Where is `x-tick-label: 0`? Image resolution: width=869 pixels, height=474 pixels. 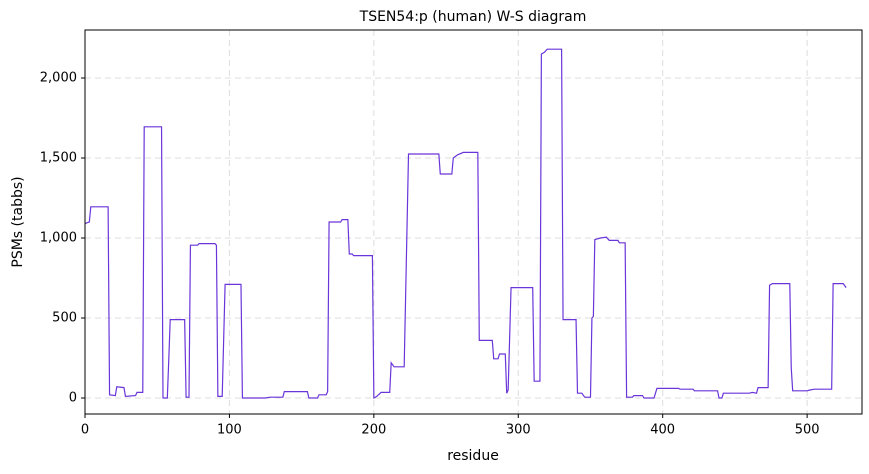 x-tick-label: 0 is located at coordinates (85, 430).